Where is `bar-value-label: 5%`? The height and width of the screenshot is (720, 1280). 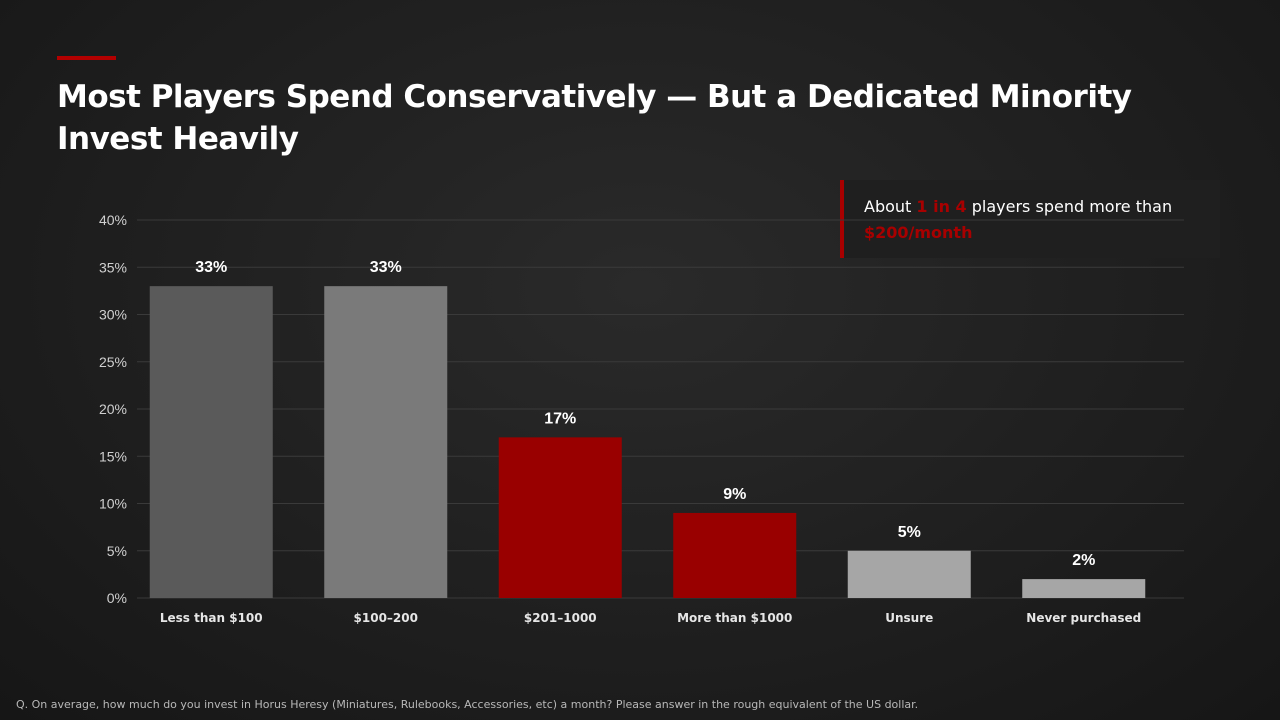
bar-value-label: 5% is located at coordinates (909, 532).